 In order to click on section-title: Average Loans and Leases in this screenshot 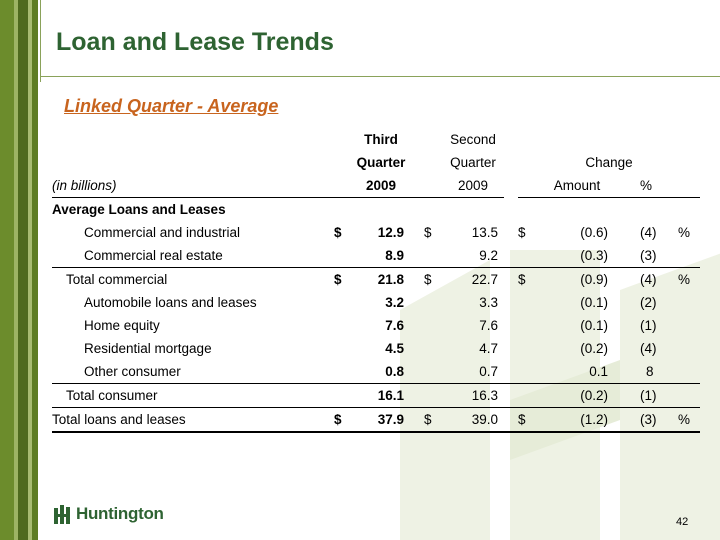, I will do `click(139, 209)`.